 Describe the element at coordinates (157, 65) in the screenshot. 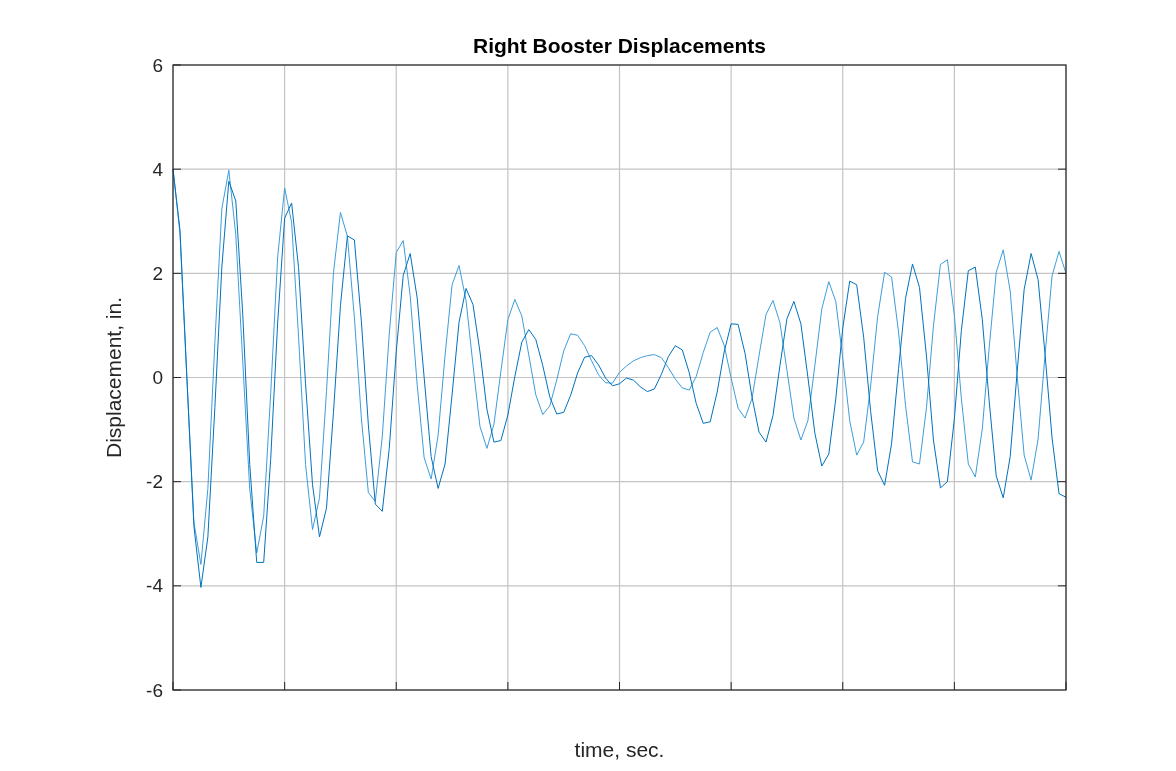

I see `y-tick-label: 6` at that location.